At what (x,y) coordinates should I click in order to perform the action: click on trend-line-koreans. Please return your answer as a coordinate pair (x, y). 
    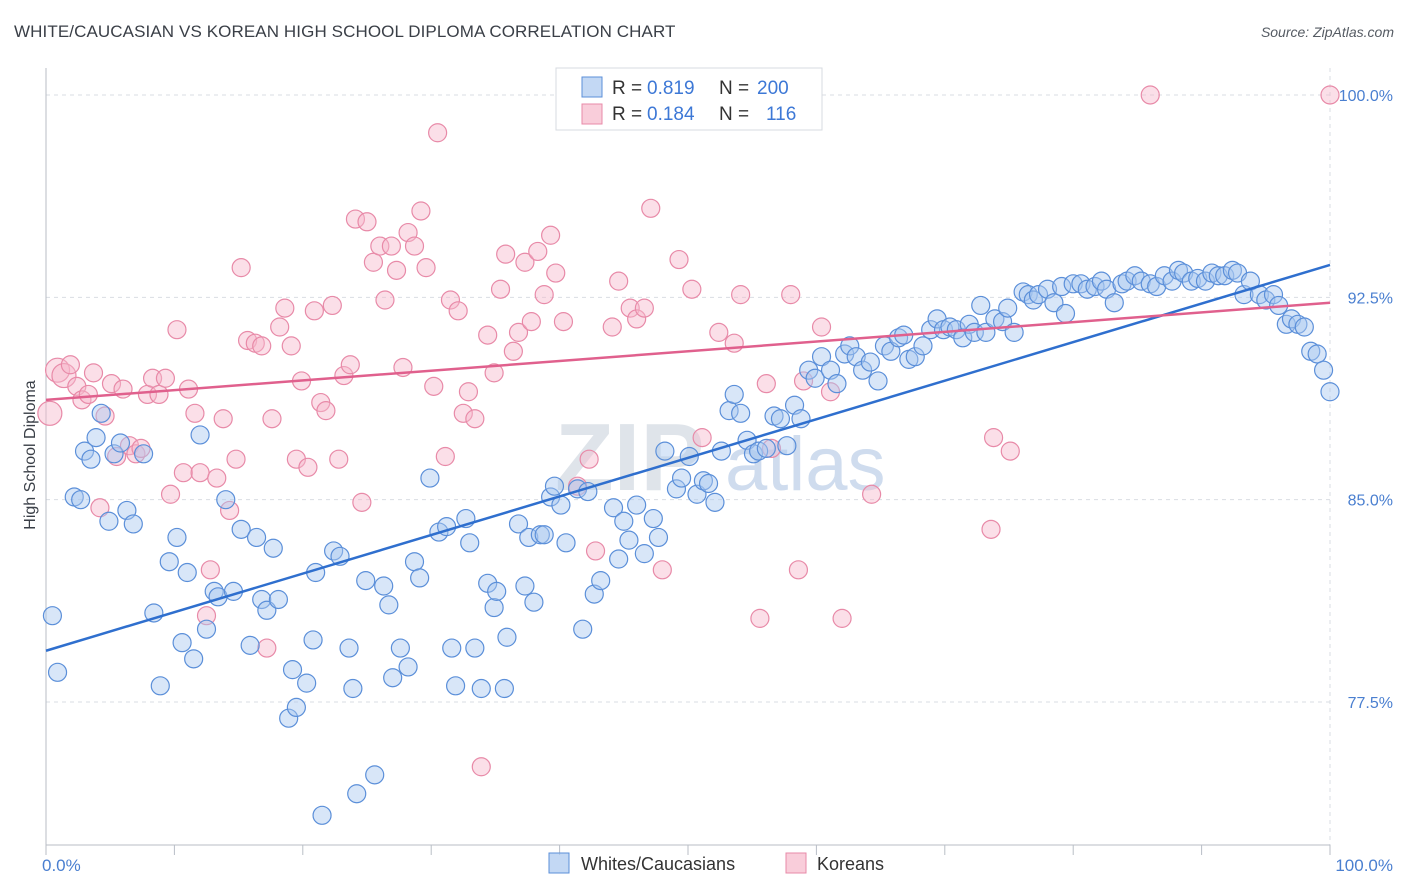
    Looking at the image, I should click on (688, 351).